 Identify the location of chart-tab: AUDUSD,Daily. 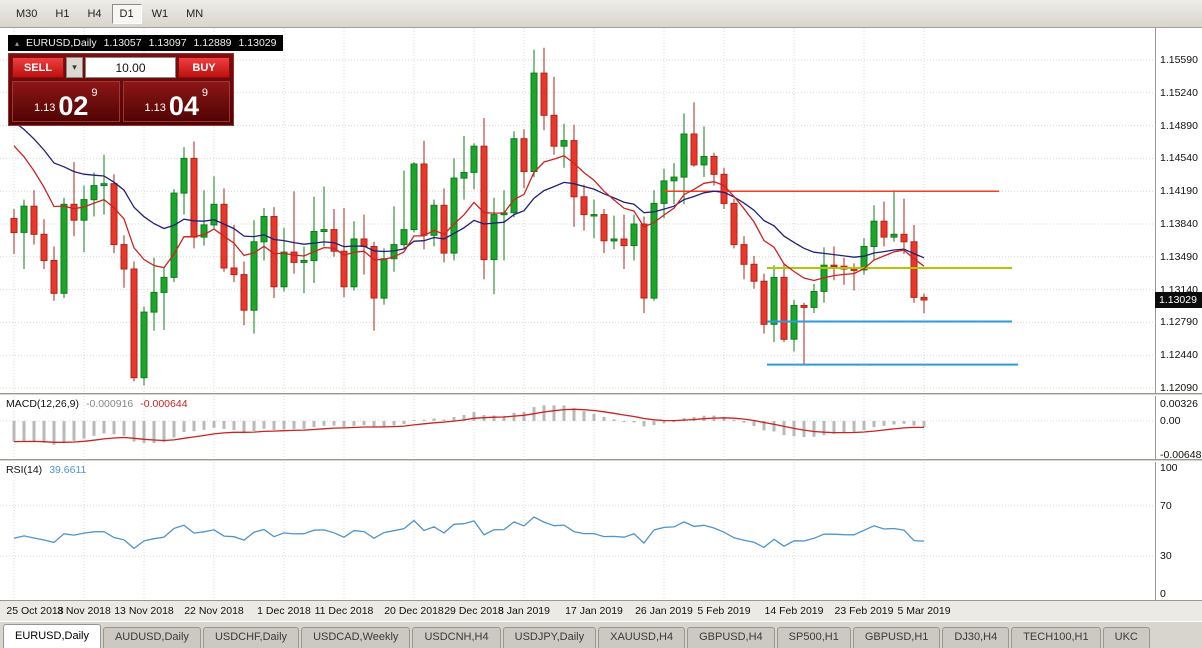
(151, 637).